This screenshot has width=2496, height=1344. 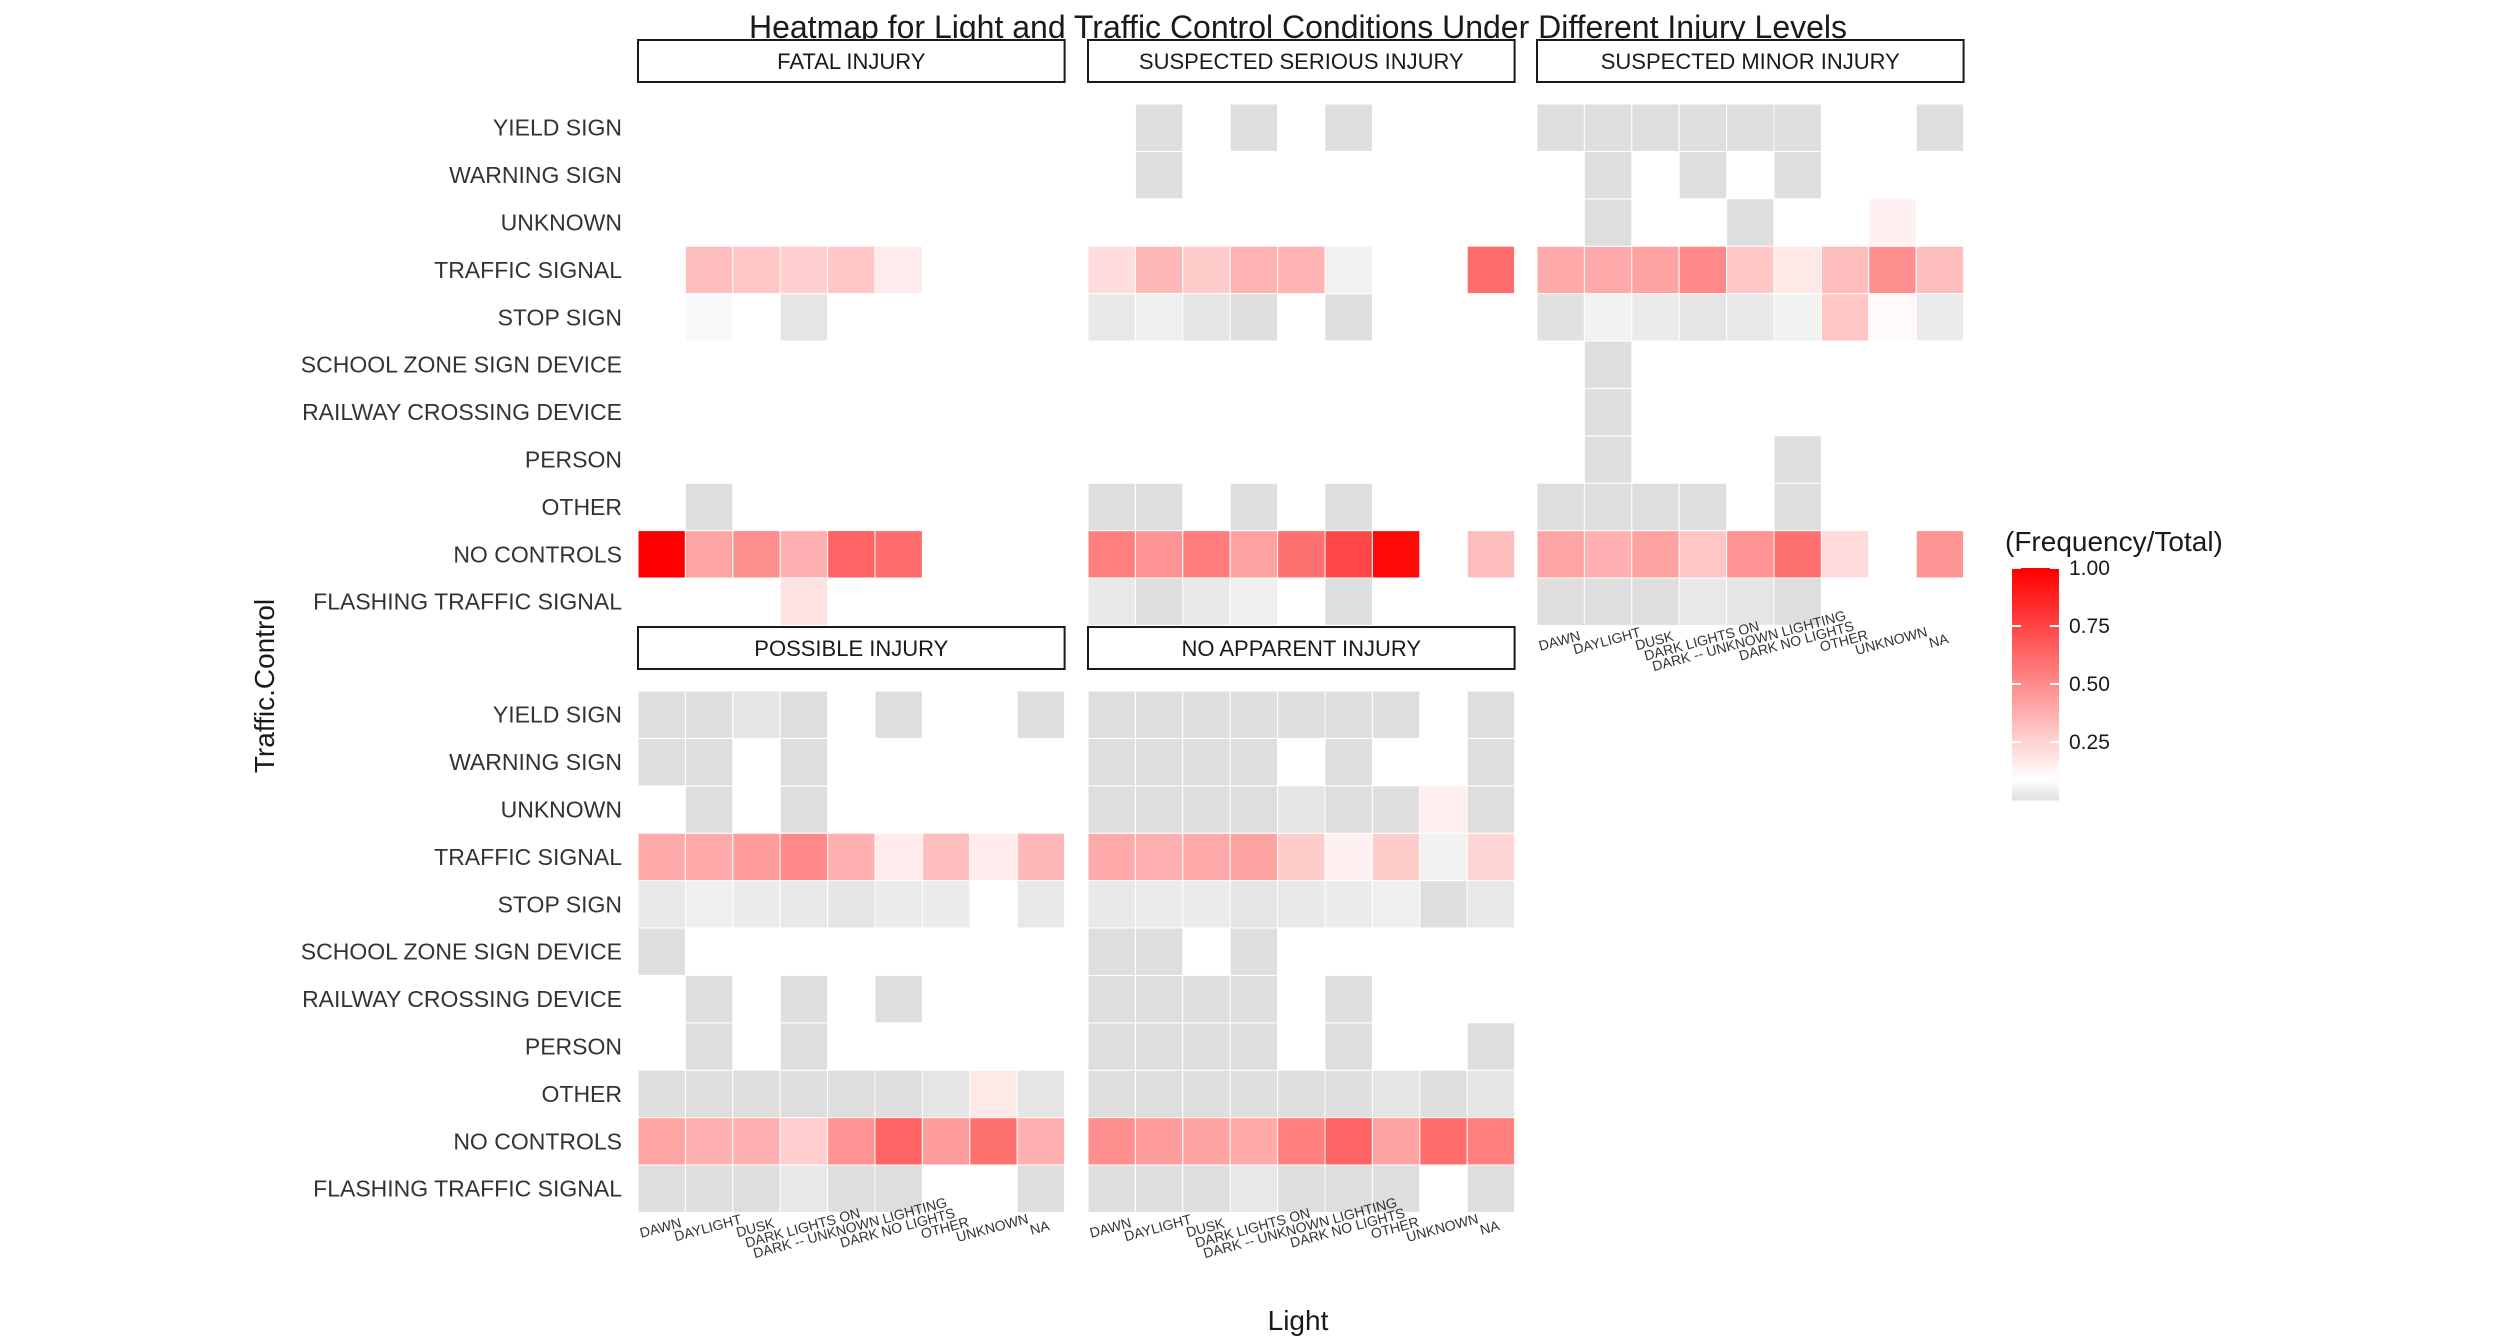 What do you see at coordinates (2089, 684) in the screenshot?
I see `legend-tick-label: 0.50` at bounding box center [2089, 684].